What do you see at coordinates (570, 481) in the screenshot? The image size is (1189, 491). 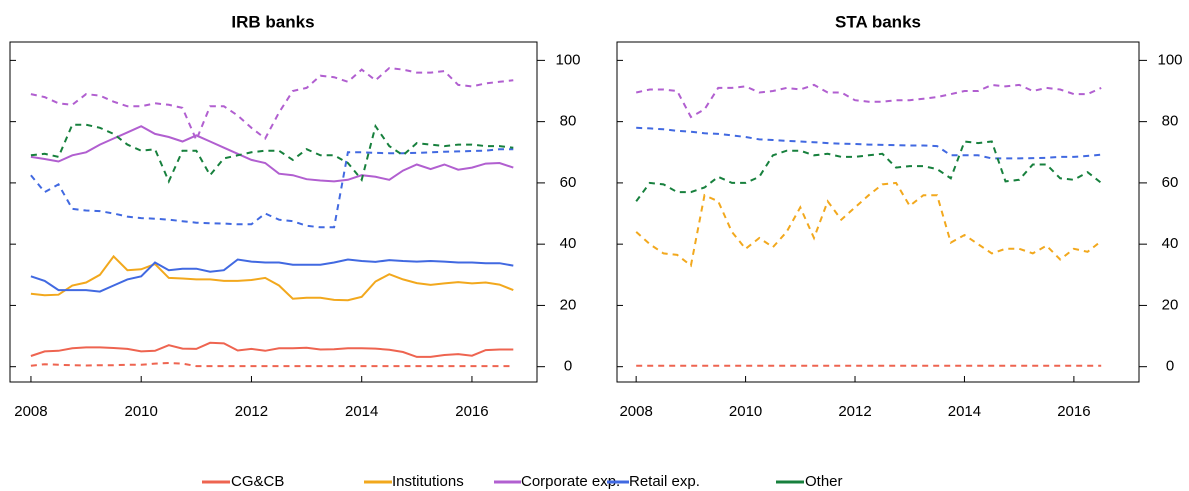 I see `legend-label: Corporate exp.` at bounding box center [570, 481].